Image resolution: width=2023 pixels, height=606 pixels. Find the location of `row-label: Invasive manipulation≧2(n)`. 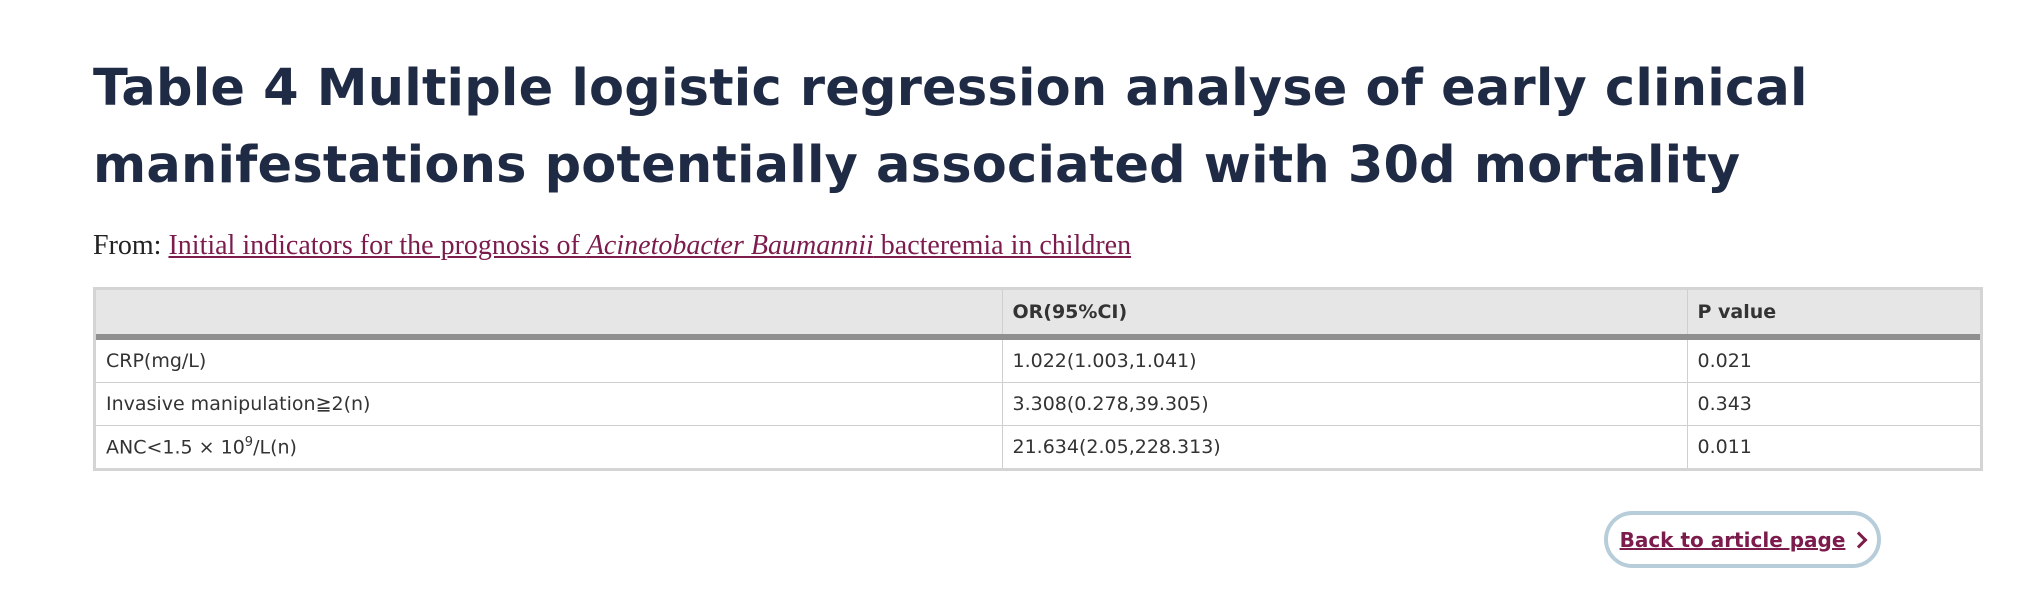

row-label: Invasive manipulation≧2(n) is located at coordinates (549, 404).